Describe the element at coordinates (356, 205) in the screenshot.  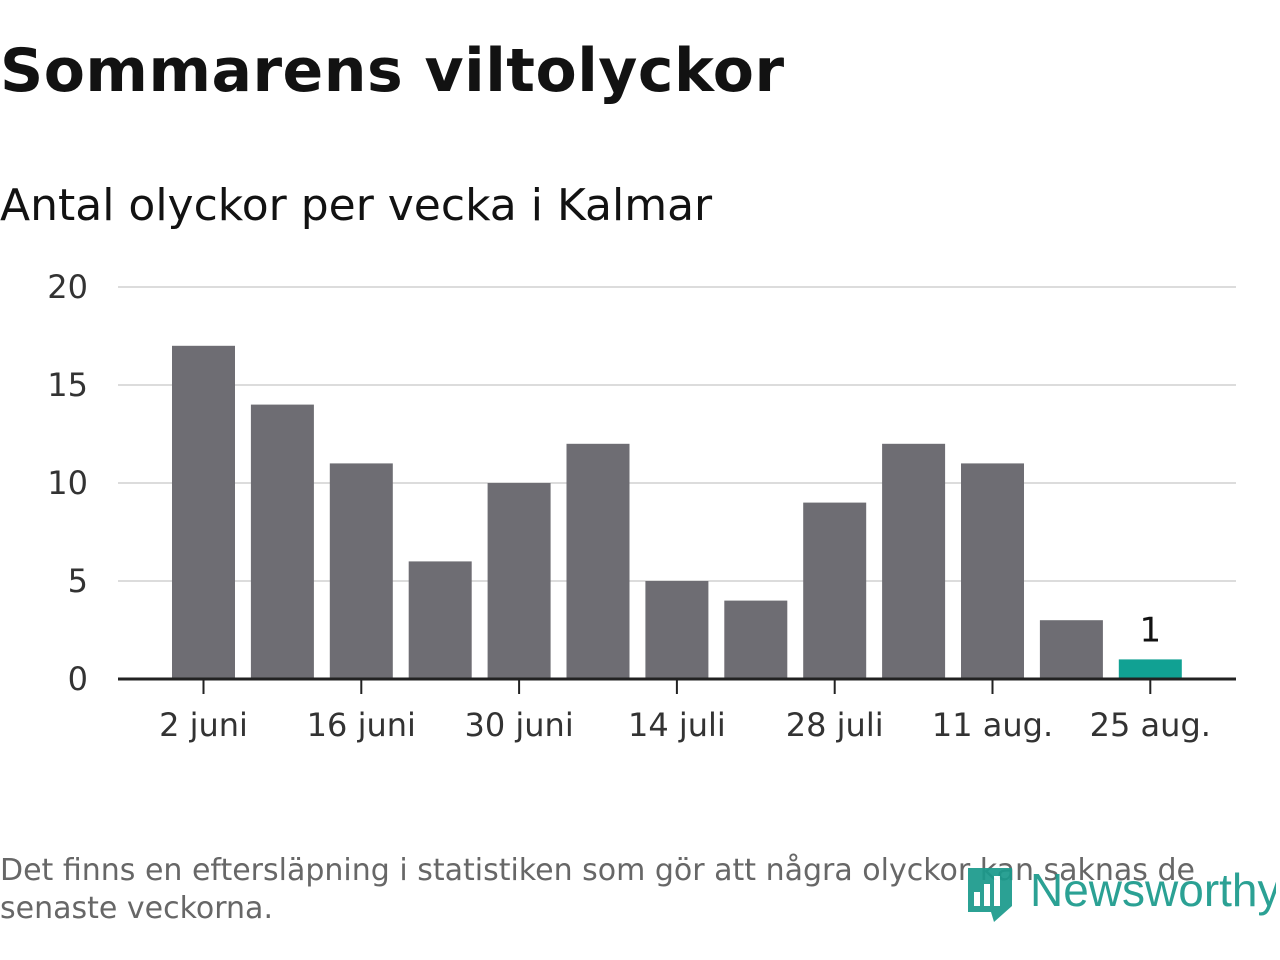
I see `chart-subtitle: Antal olyckor per vecka i Kalmar` at that location.